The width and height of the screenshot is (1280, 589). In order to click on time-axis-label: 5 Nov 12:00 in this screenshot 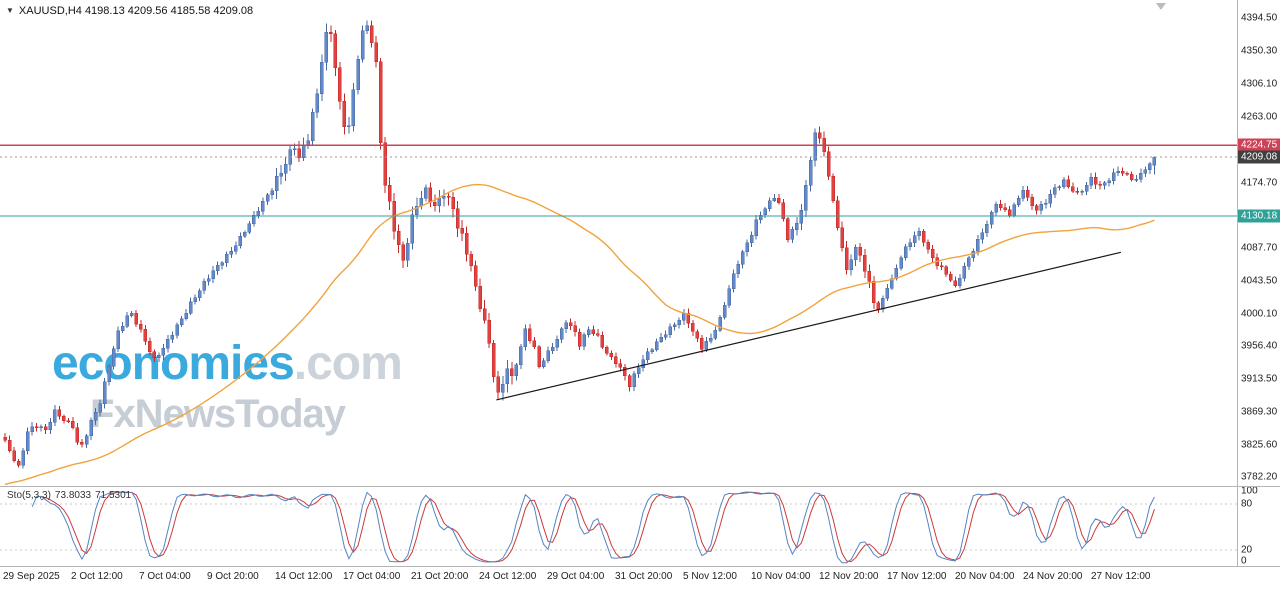, I will do `click(710, 576)`.